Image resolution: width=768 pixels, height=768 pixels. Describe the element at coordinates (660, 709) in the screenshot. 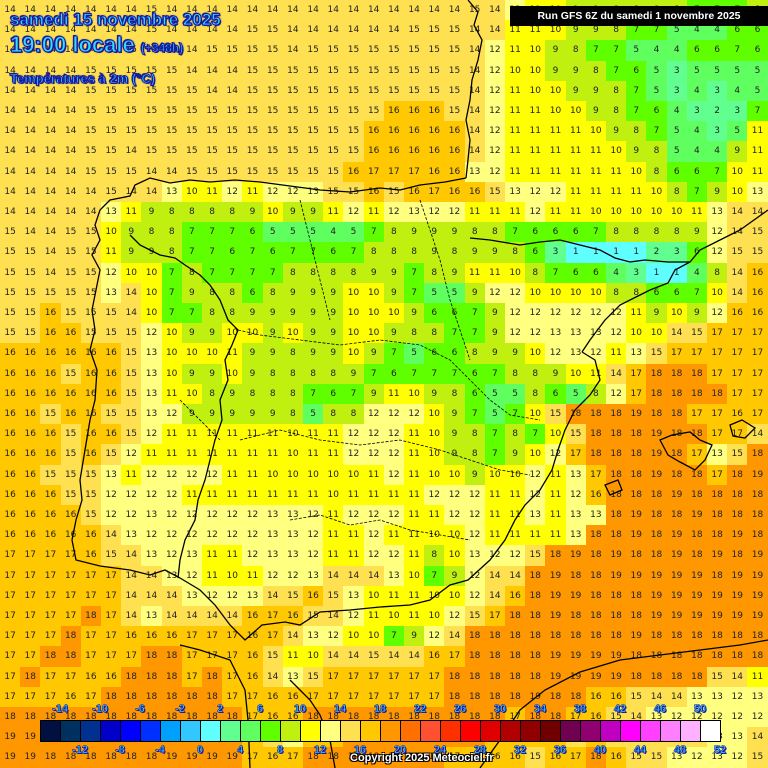

I see `legend-tick-label: 46` at that location.